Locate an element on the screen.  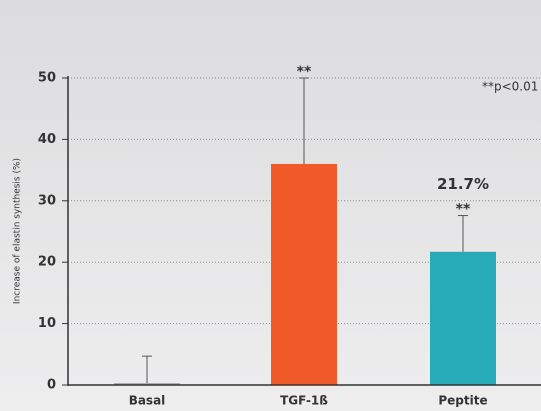
x-tick-label: Peptite is located at coordinates (462, 401).